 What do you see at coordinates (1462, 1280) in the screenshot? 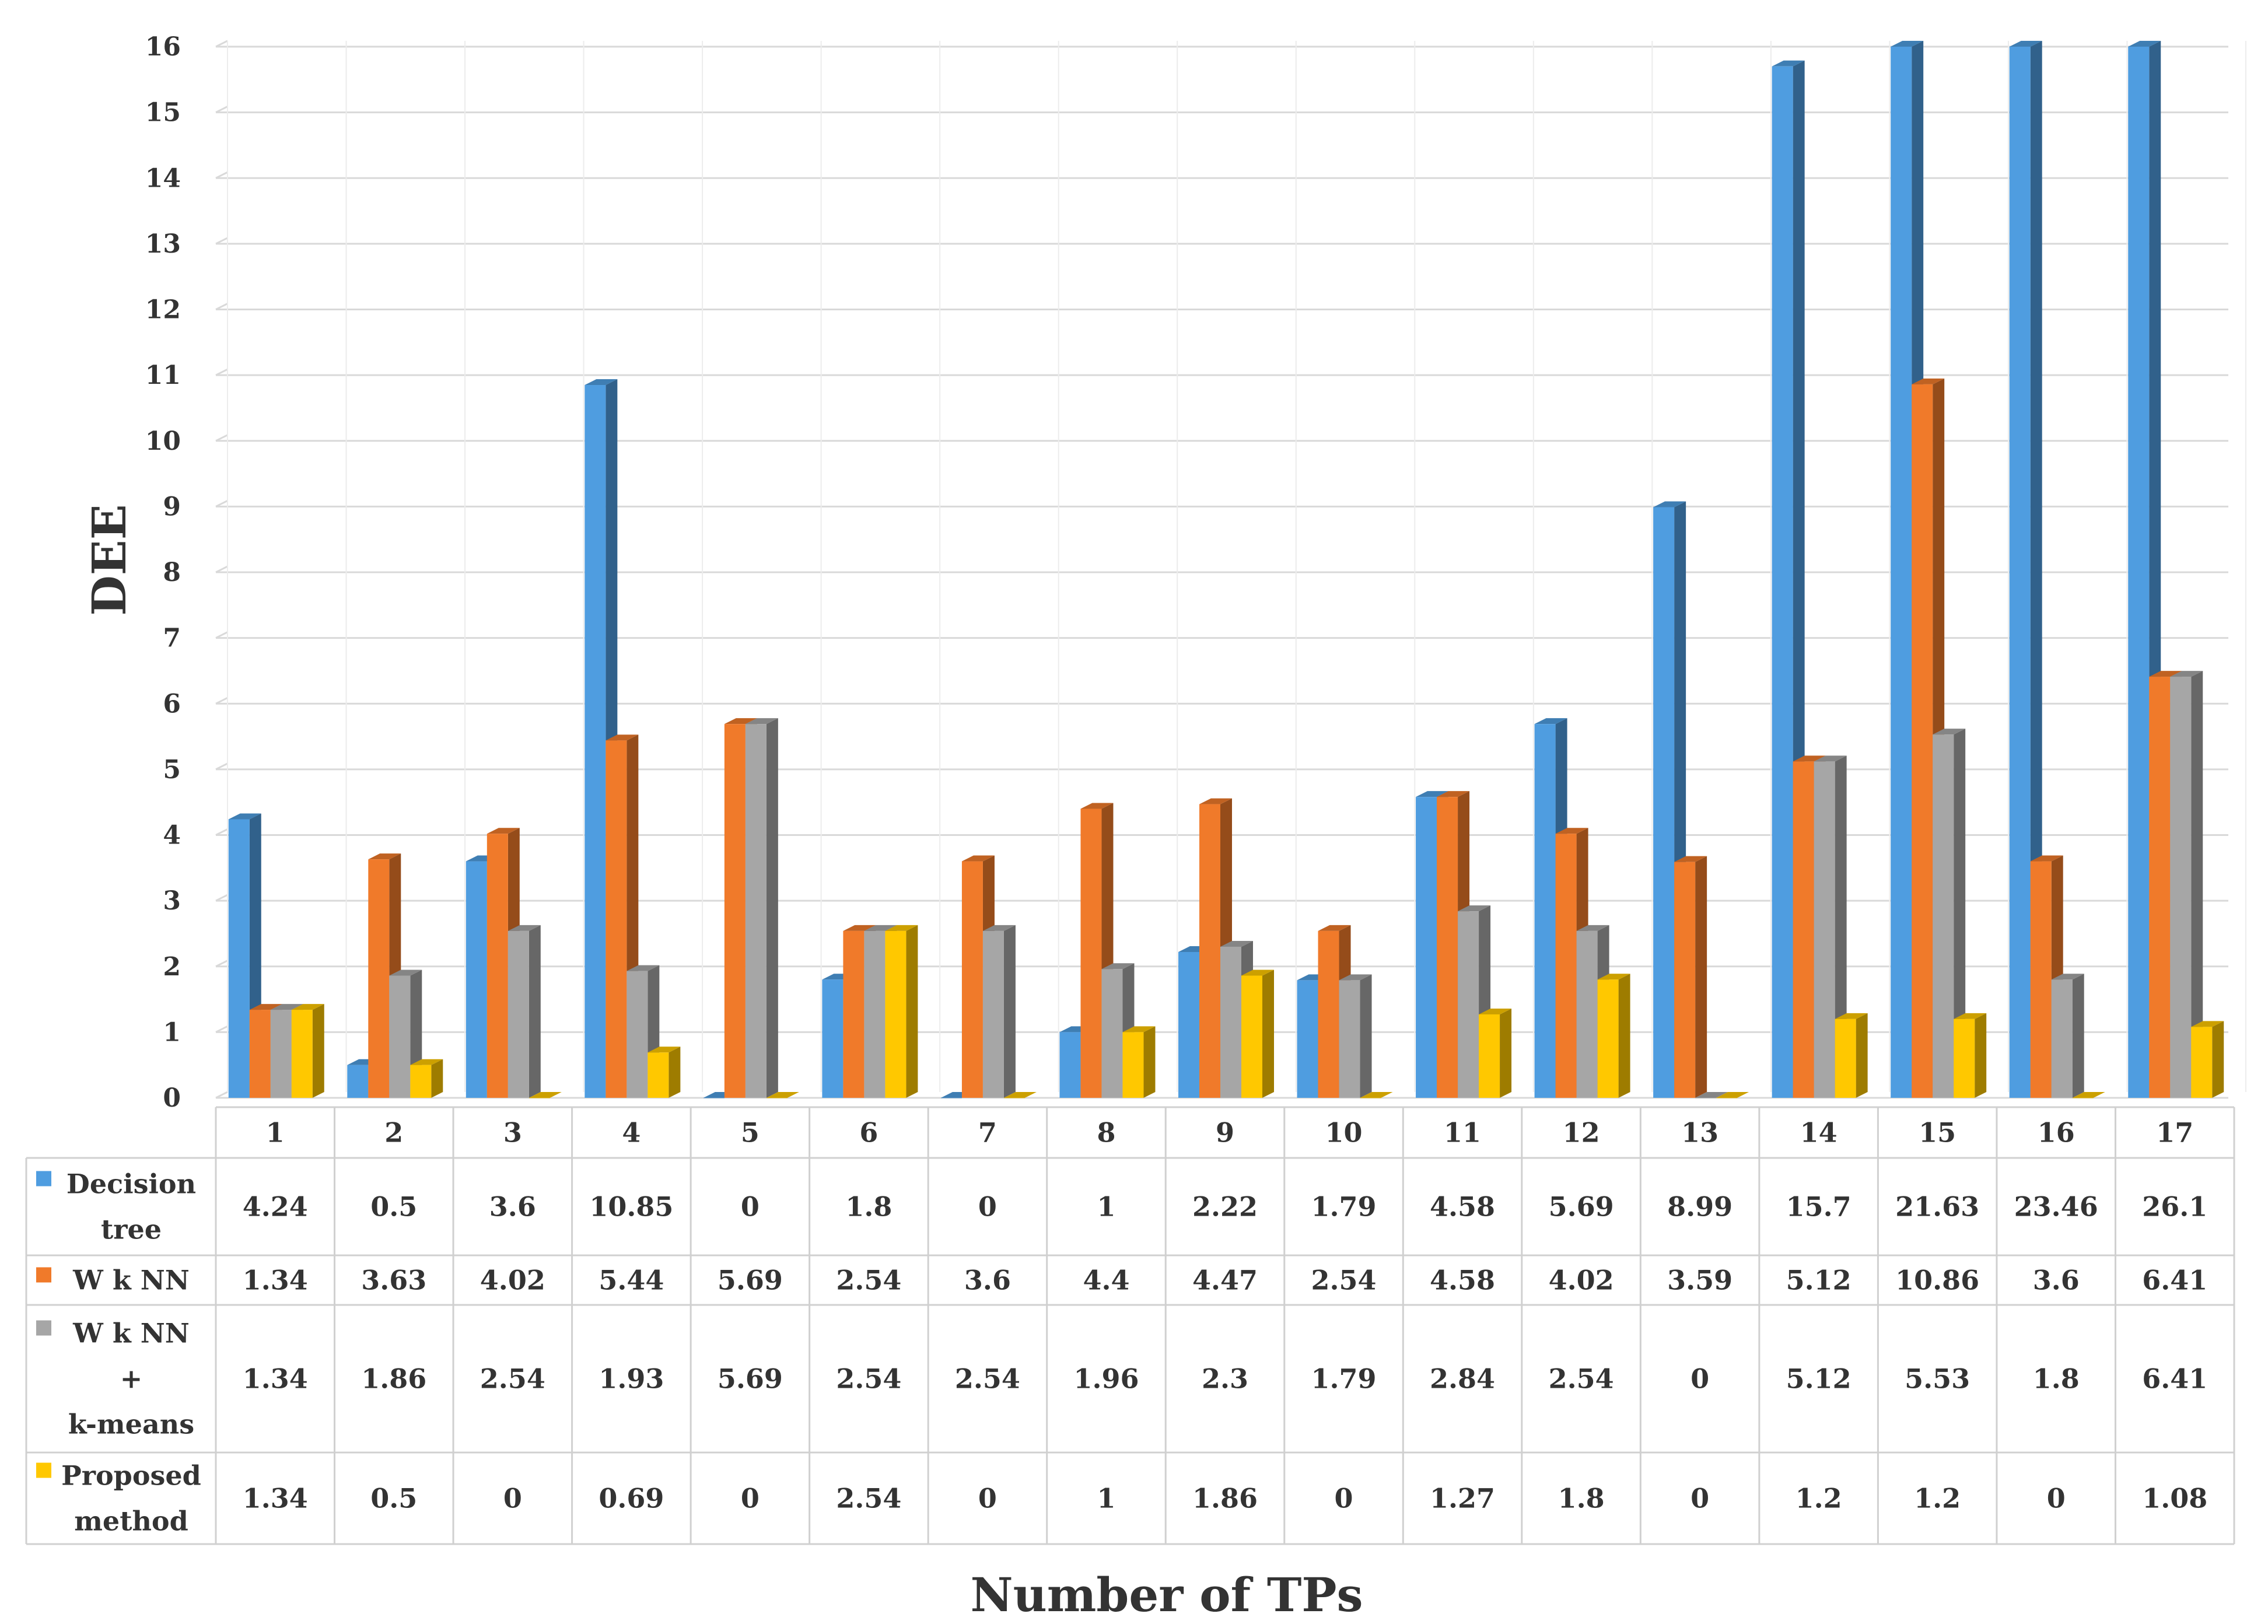
I see `table-cell: 4.58` at bounding box center [1462, 1280].